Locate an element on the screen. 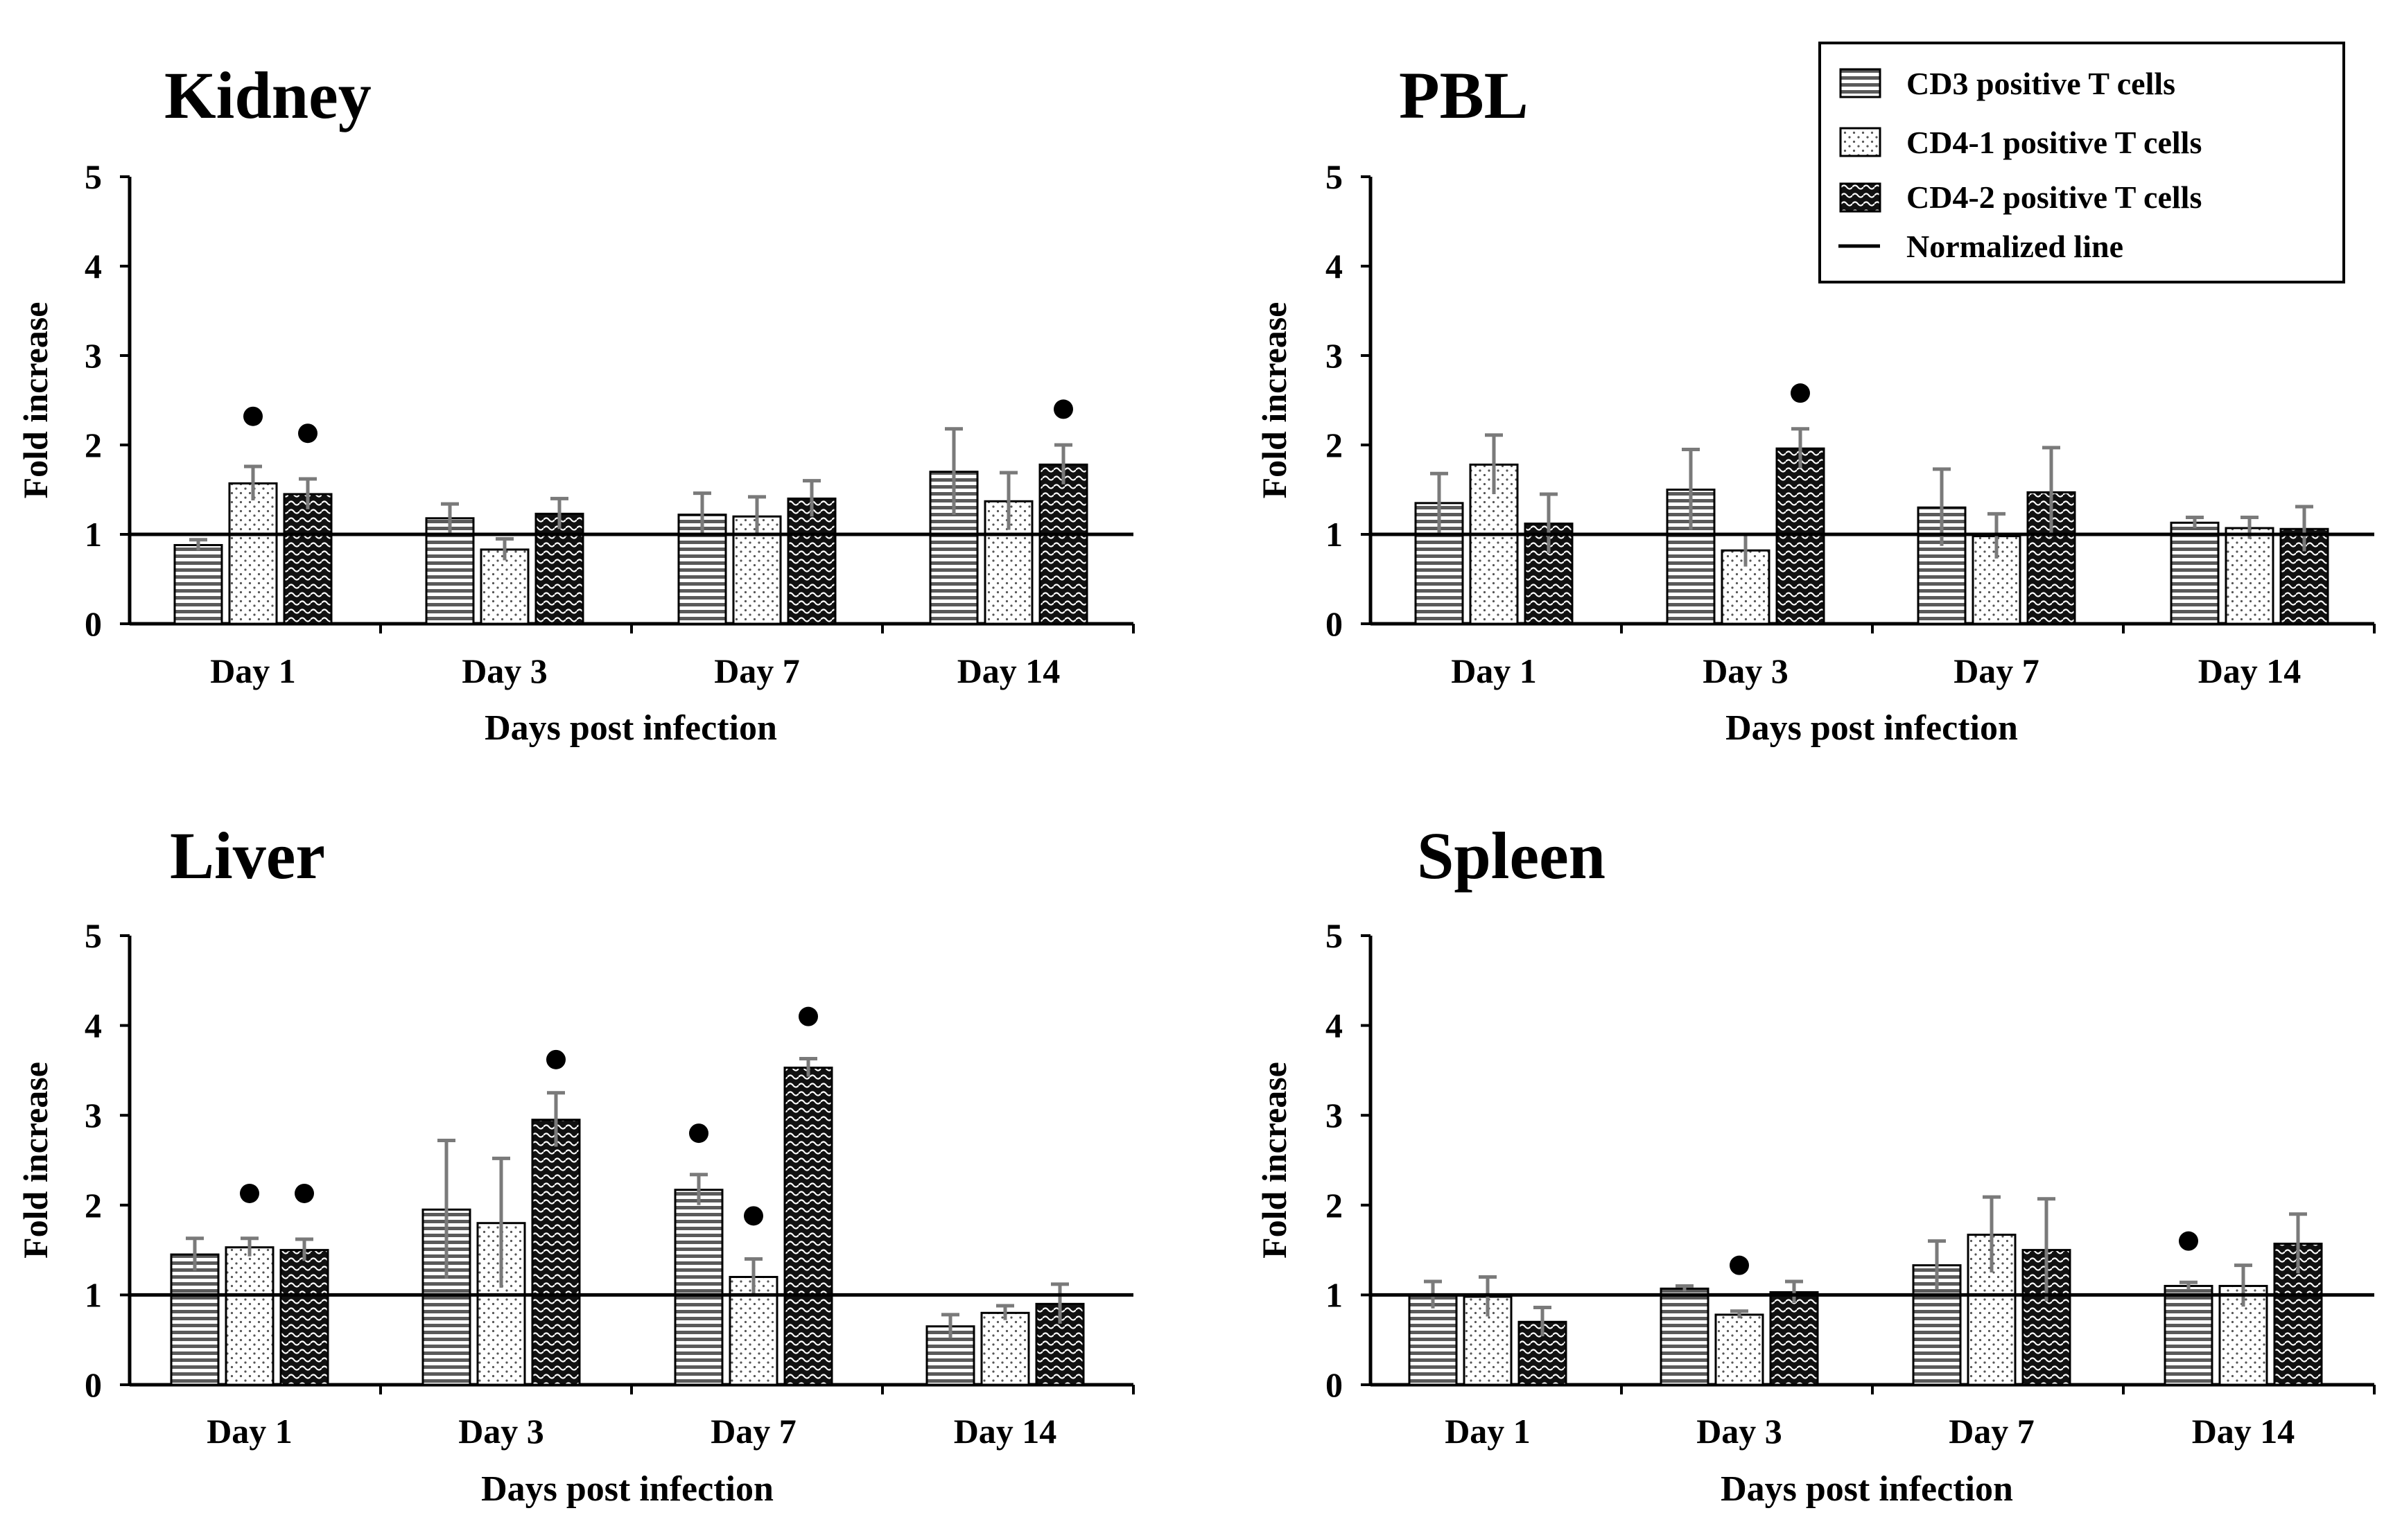  chart-title-spleen: Spleen is located at coordinates (1511, 856).